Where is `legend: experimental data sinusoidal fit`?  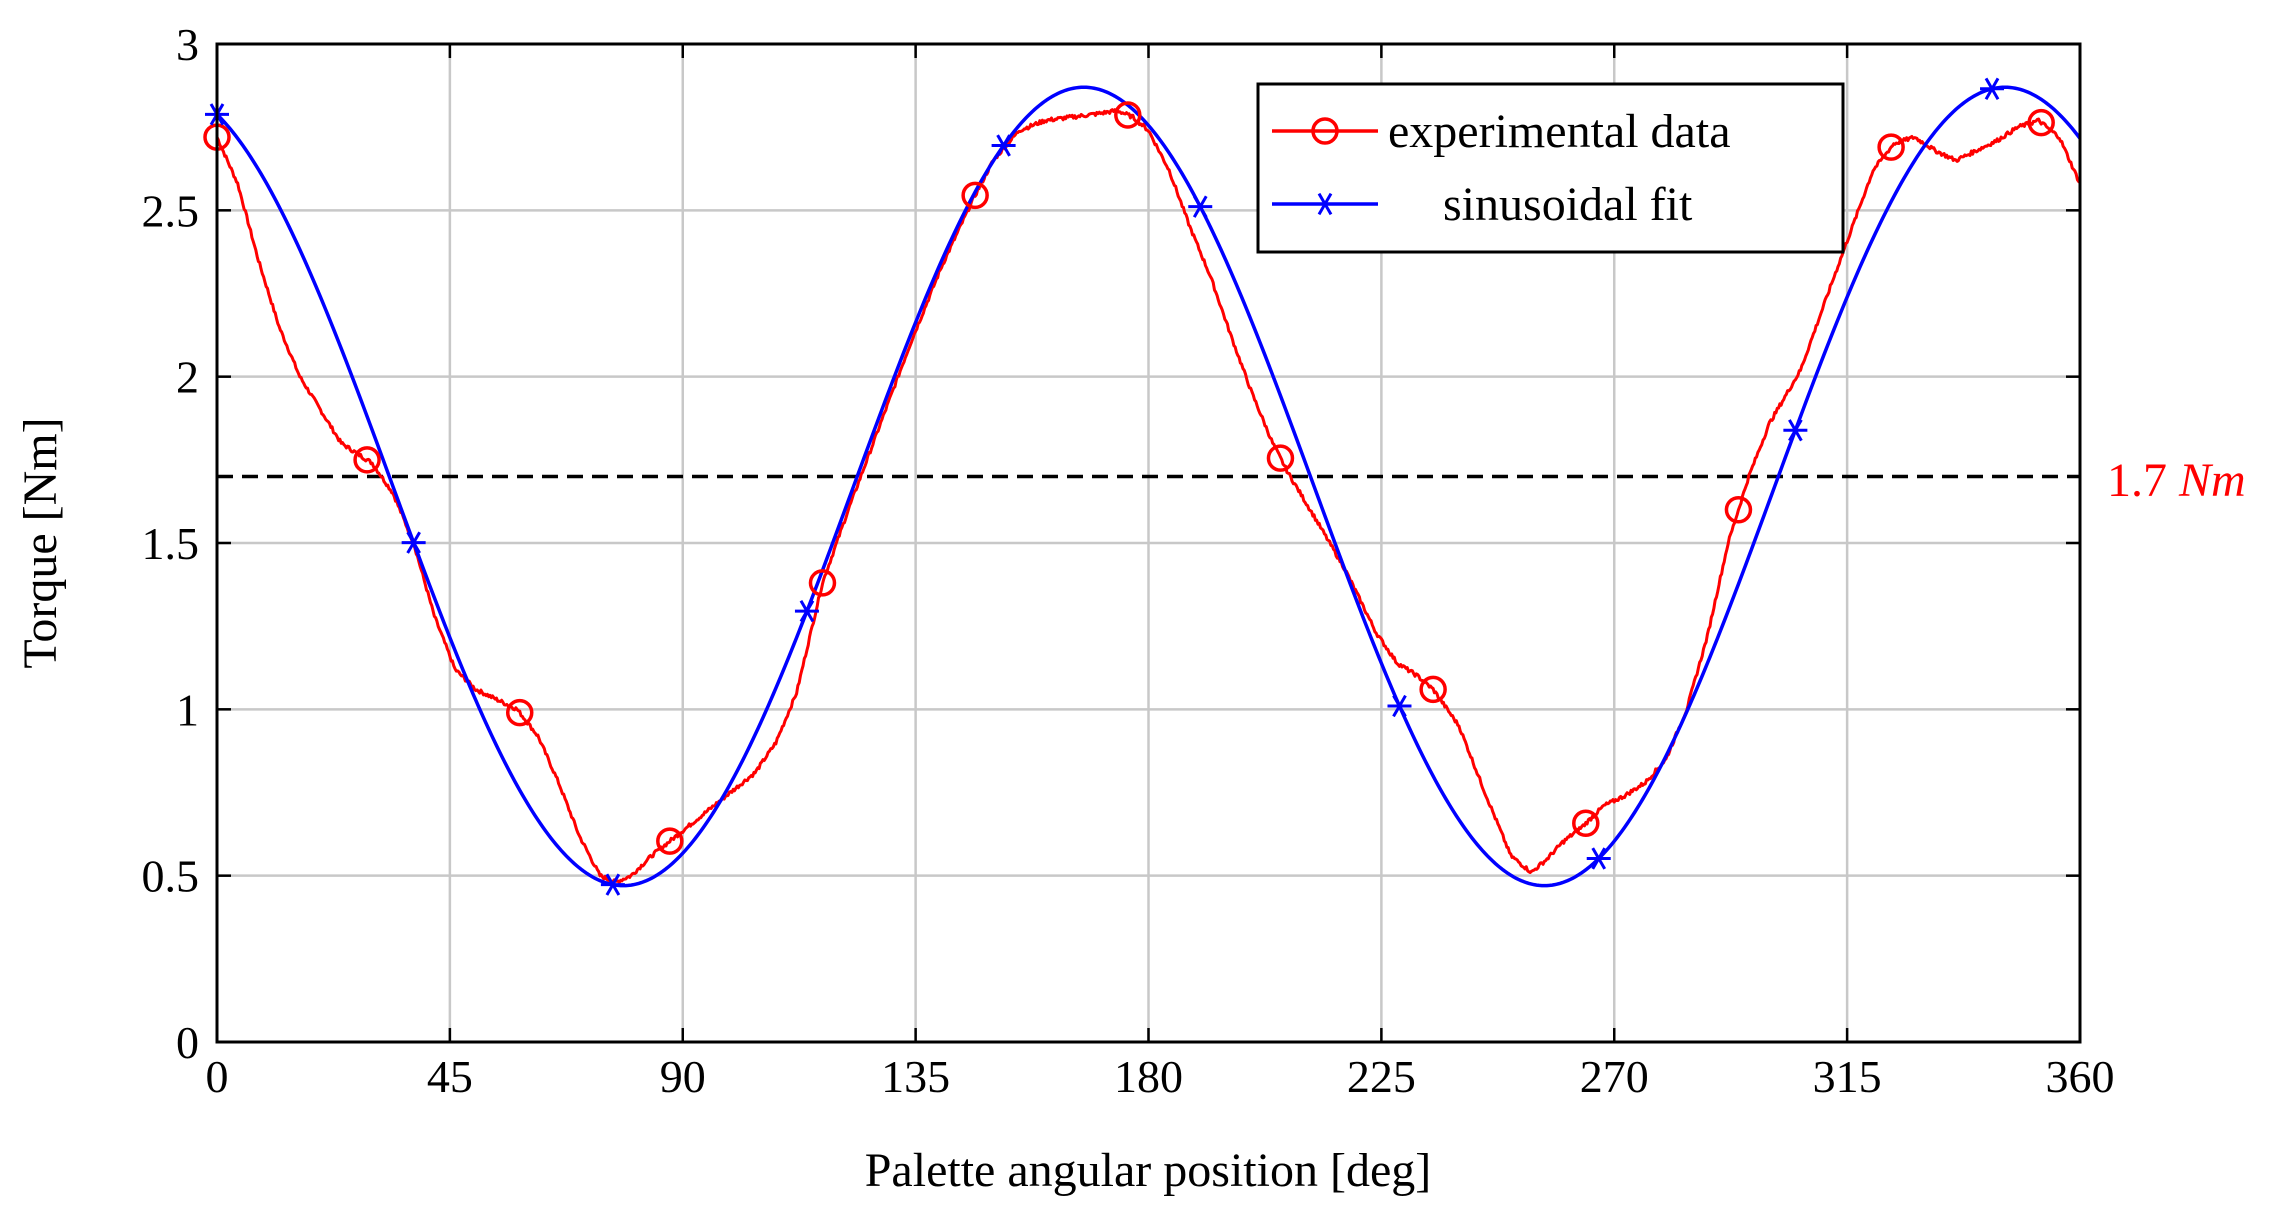 legend: experimental data sinusoidal fit is located at coordinates (1550, 168).